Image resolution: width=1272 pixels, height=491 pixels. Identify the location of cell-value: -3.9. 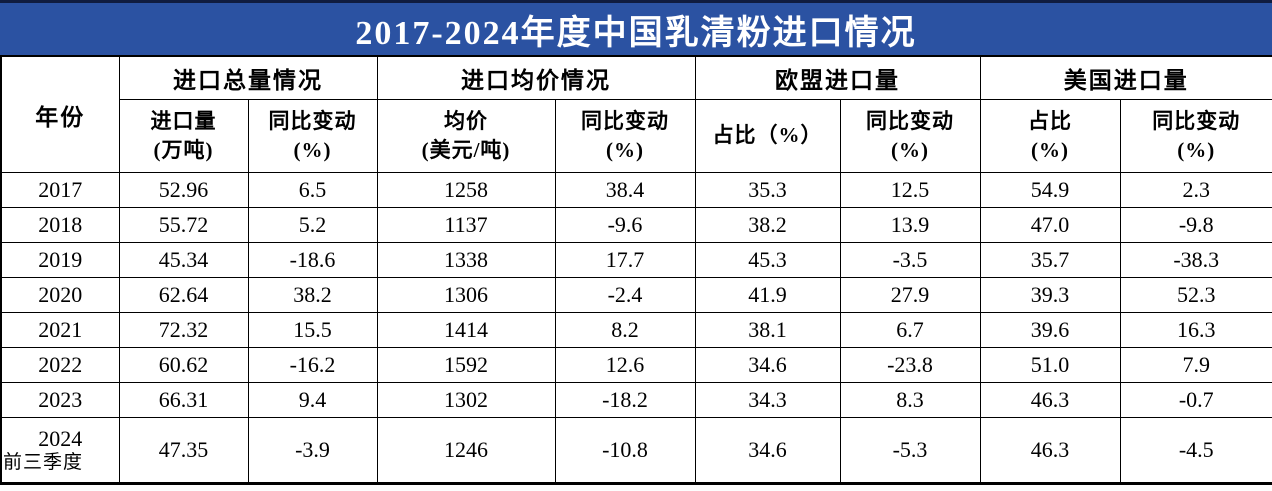
(312, 450).